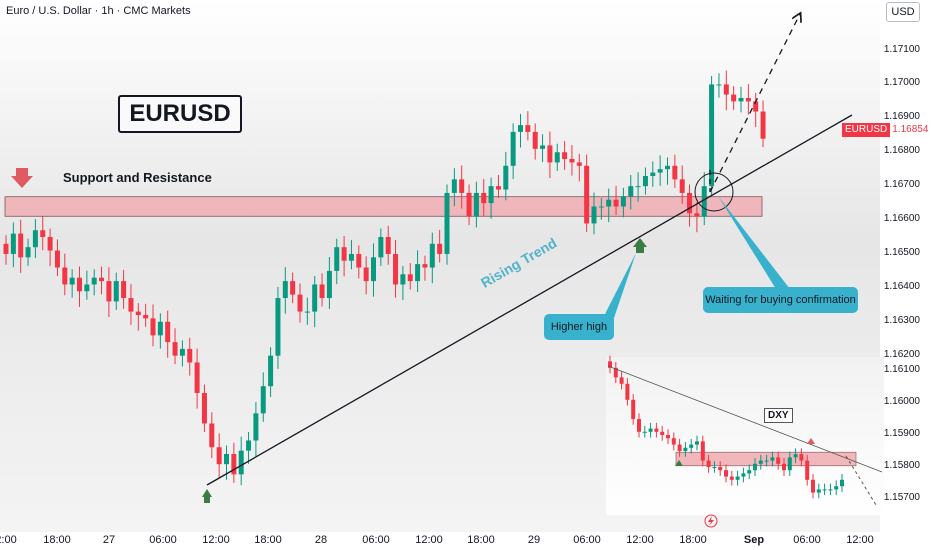 The height and width of the screenshot is (550, 932). What do you see at coordinates (778, 415) in the screenshot?
I see `dxy-label: DXY` at bounding box center [778, 415].